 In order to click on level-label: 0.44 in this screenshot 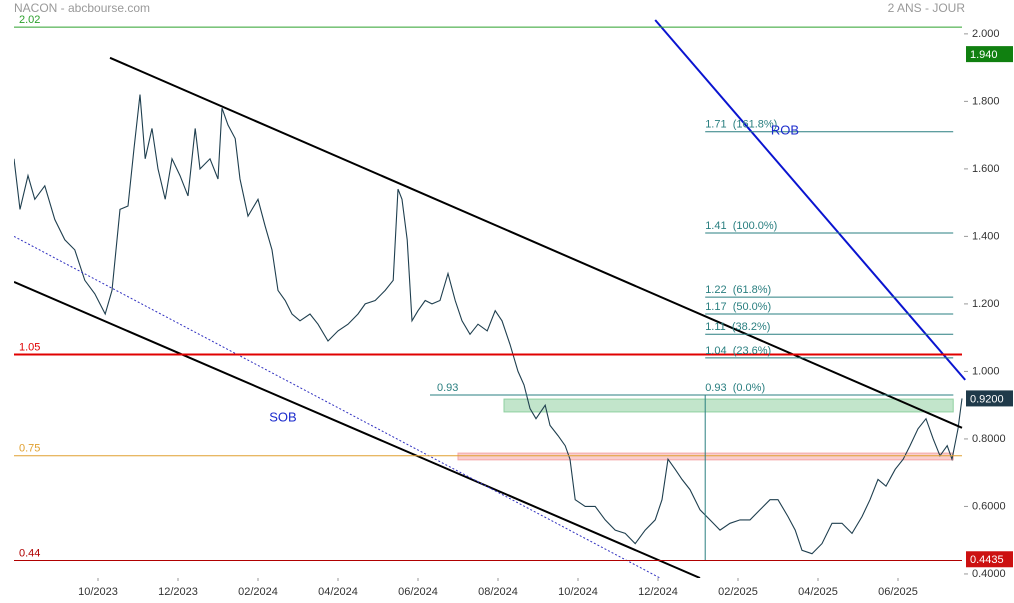, I will do `click(29, 553)`.